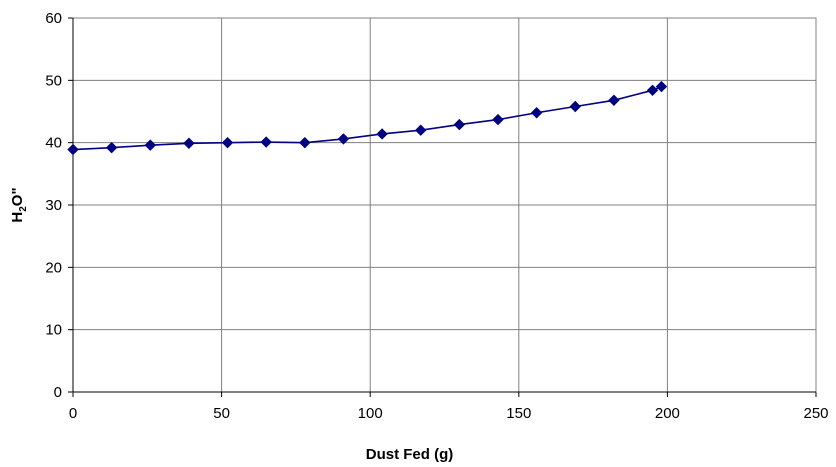 The width and height of the screenshot is (836, 467). I want to click on x-axis-title: Dust Fed (g), so click(410, 454).